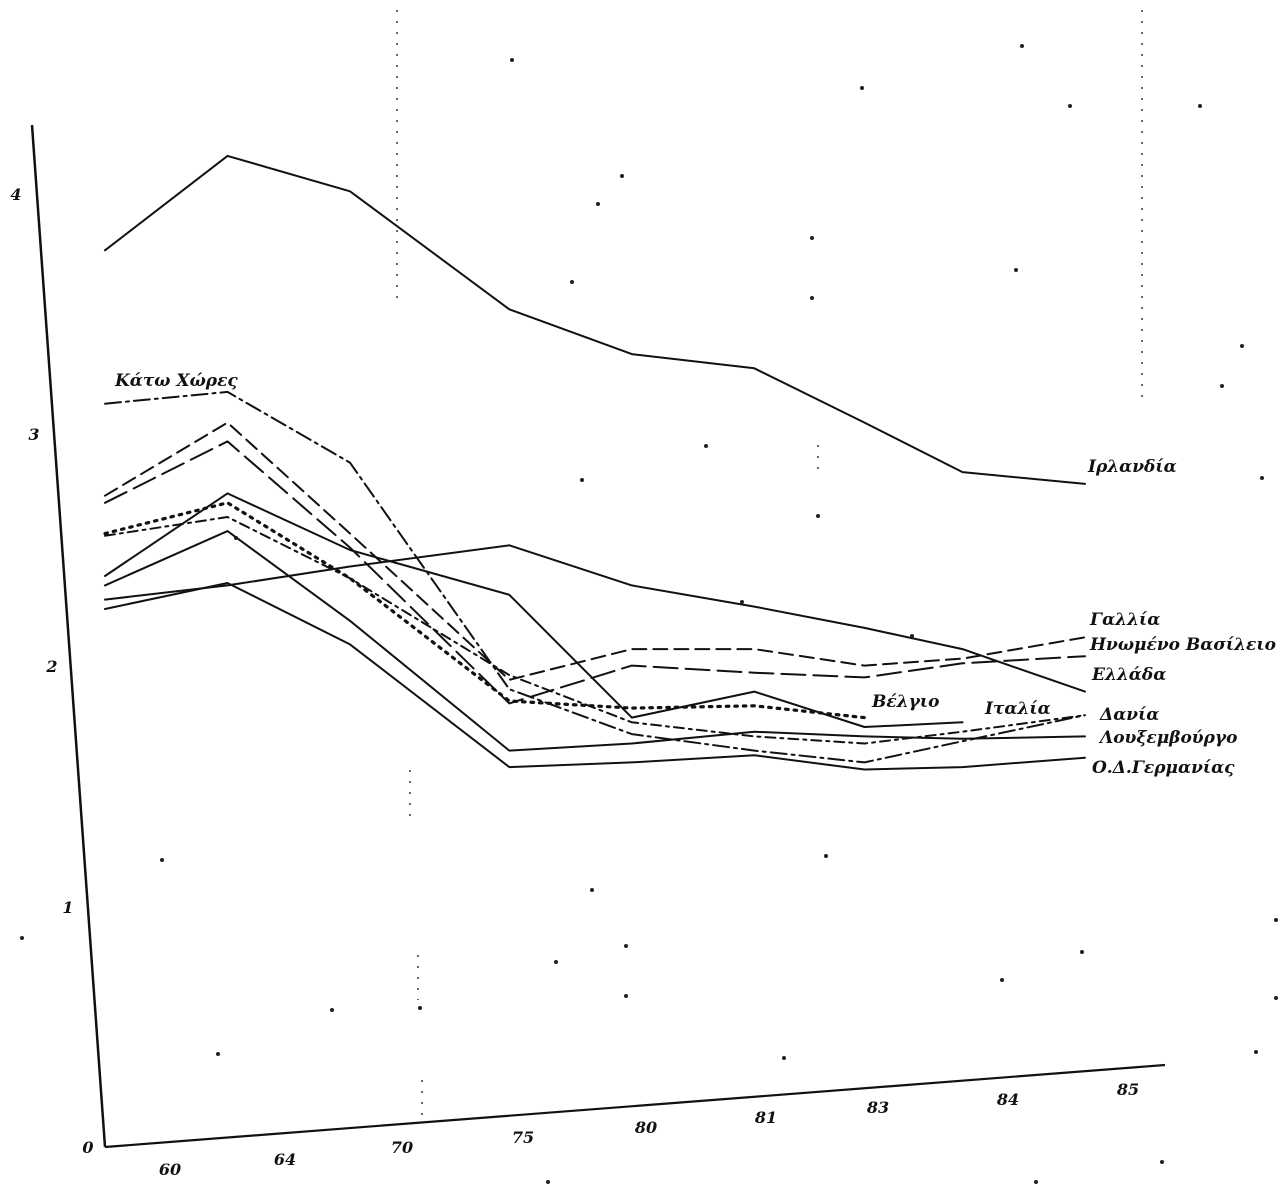 The image size is (1282, 1185). Describe the element at coordinates (1017, 709) in the screenshot. I see `series-label: Ιταλία` at that location.